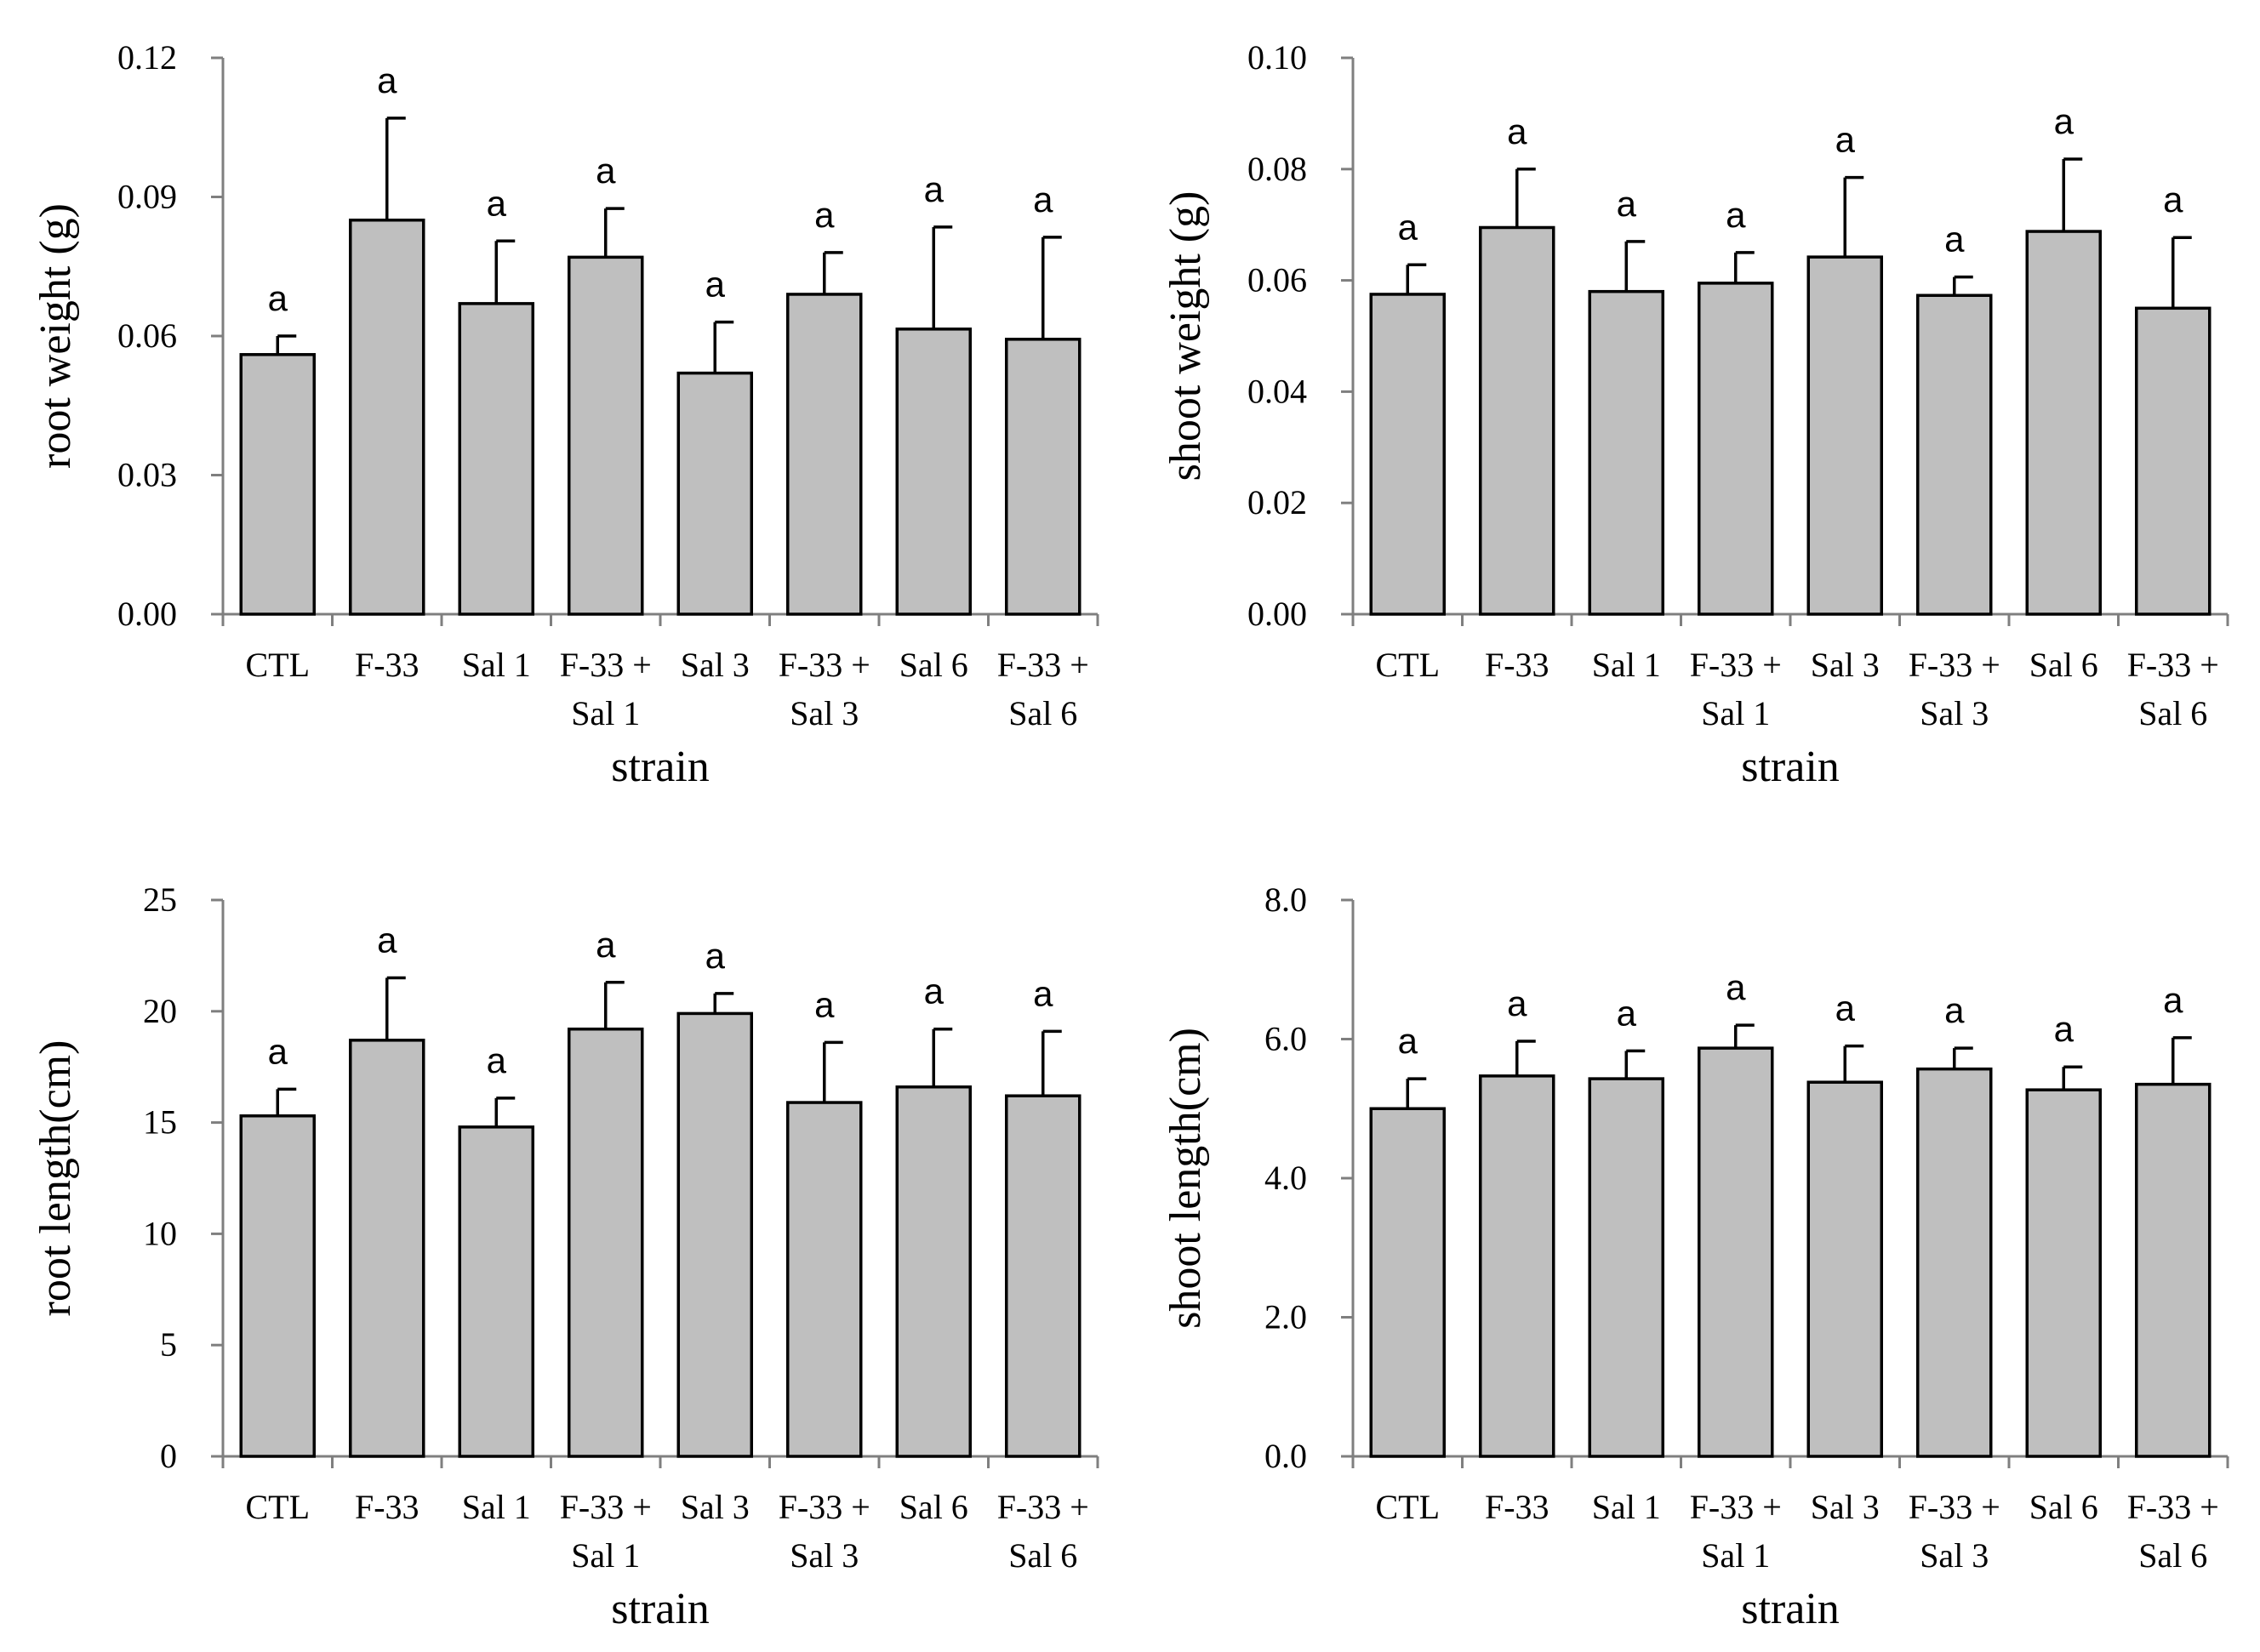  I want to click on y-tick-label: 25, so click(160, 899).